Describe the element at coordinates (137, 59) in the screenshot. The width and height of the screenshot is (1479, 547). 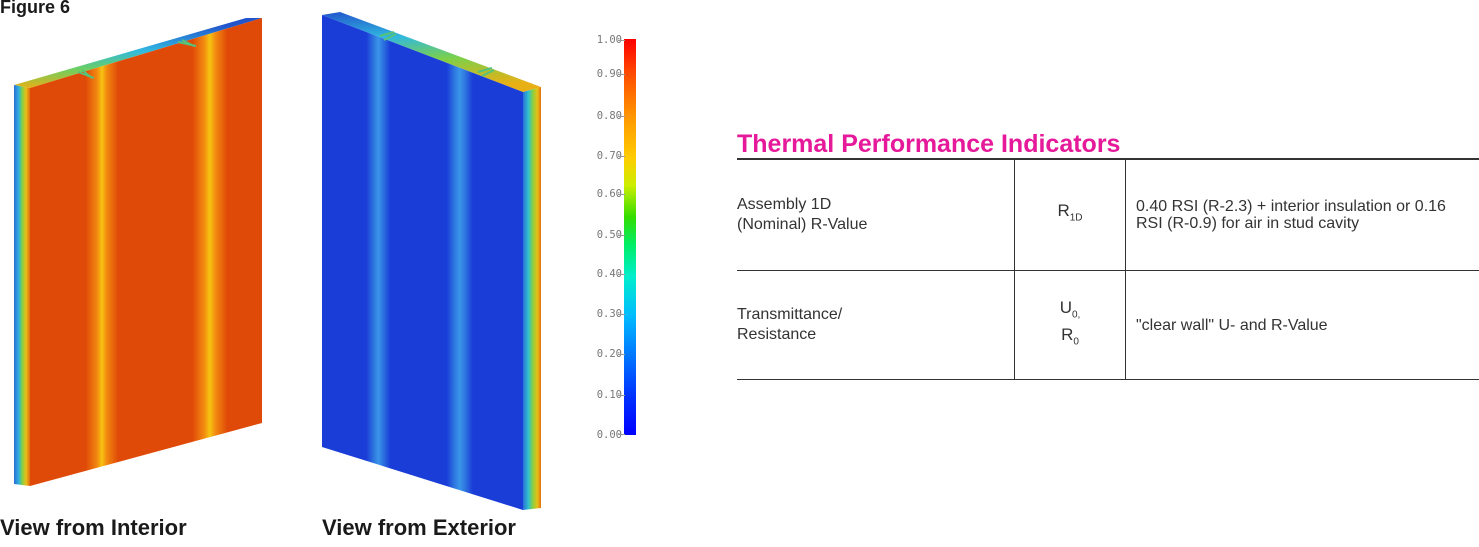
I see `interior-wall-joint-marks` at that location.